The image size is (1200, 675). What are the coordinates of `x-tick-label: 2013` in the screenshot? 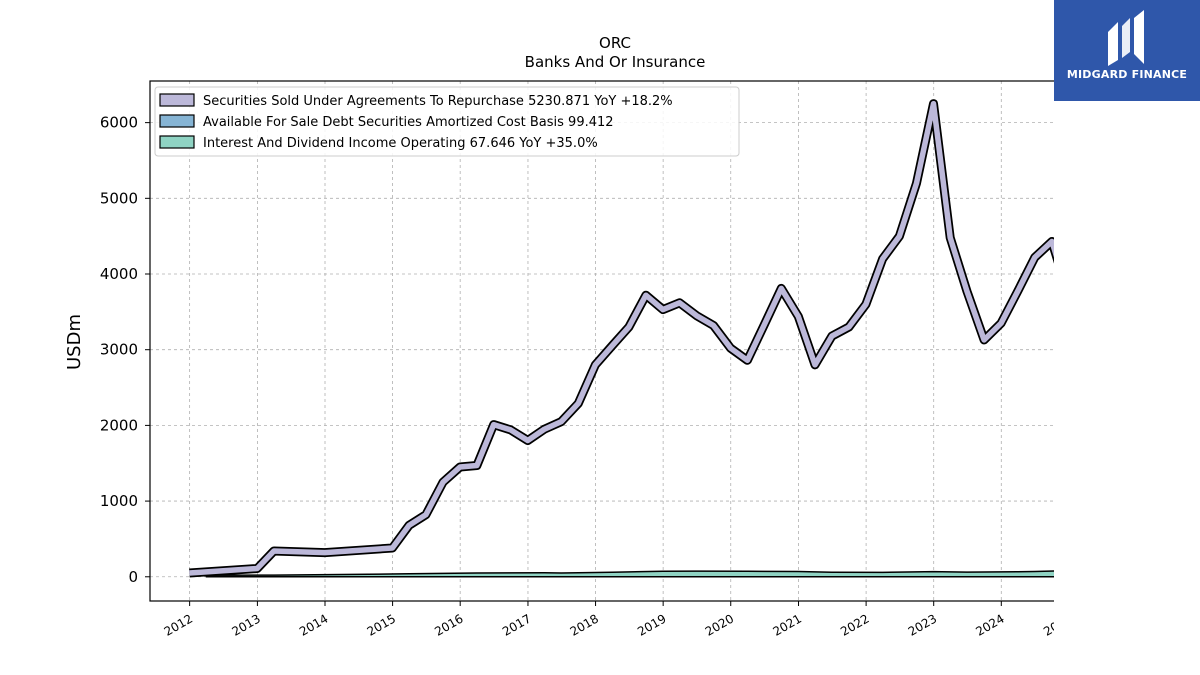 It's located at (245, 624).